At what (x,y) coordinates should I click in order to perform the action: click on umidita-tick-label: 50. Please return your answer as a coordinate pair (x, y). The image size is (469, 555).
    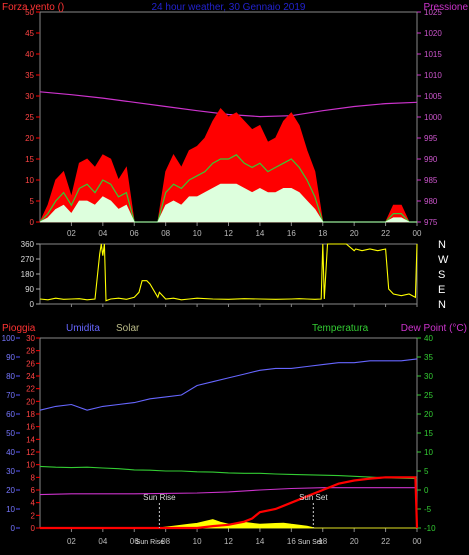
    Looking at the image, I should click on (10, 433).